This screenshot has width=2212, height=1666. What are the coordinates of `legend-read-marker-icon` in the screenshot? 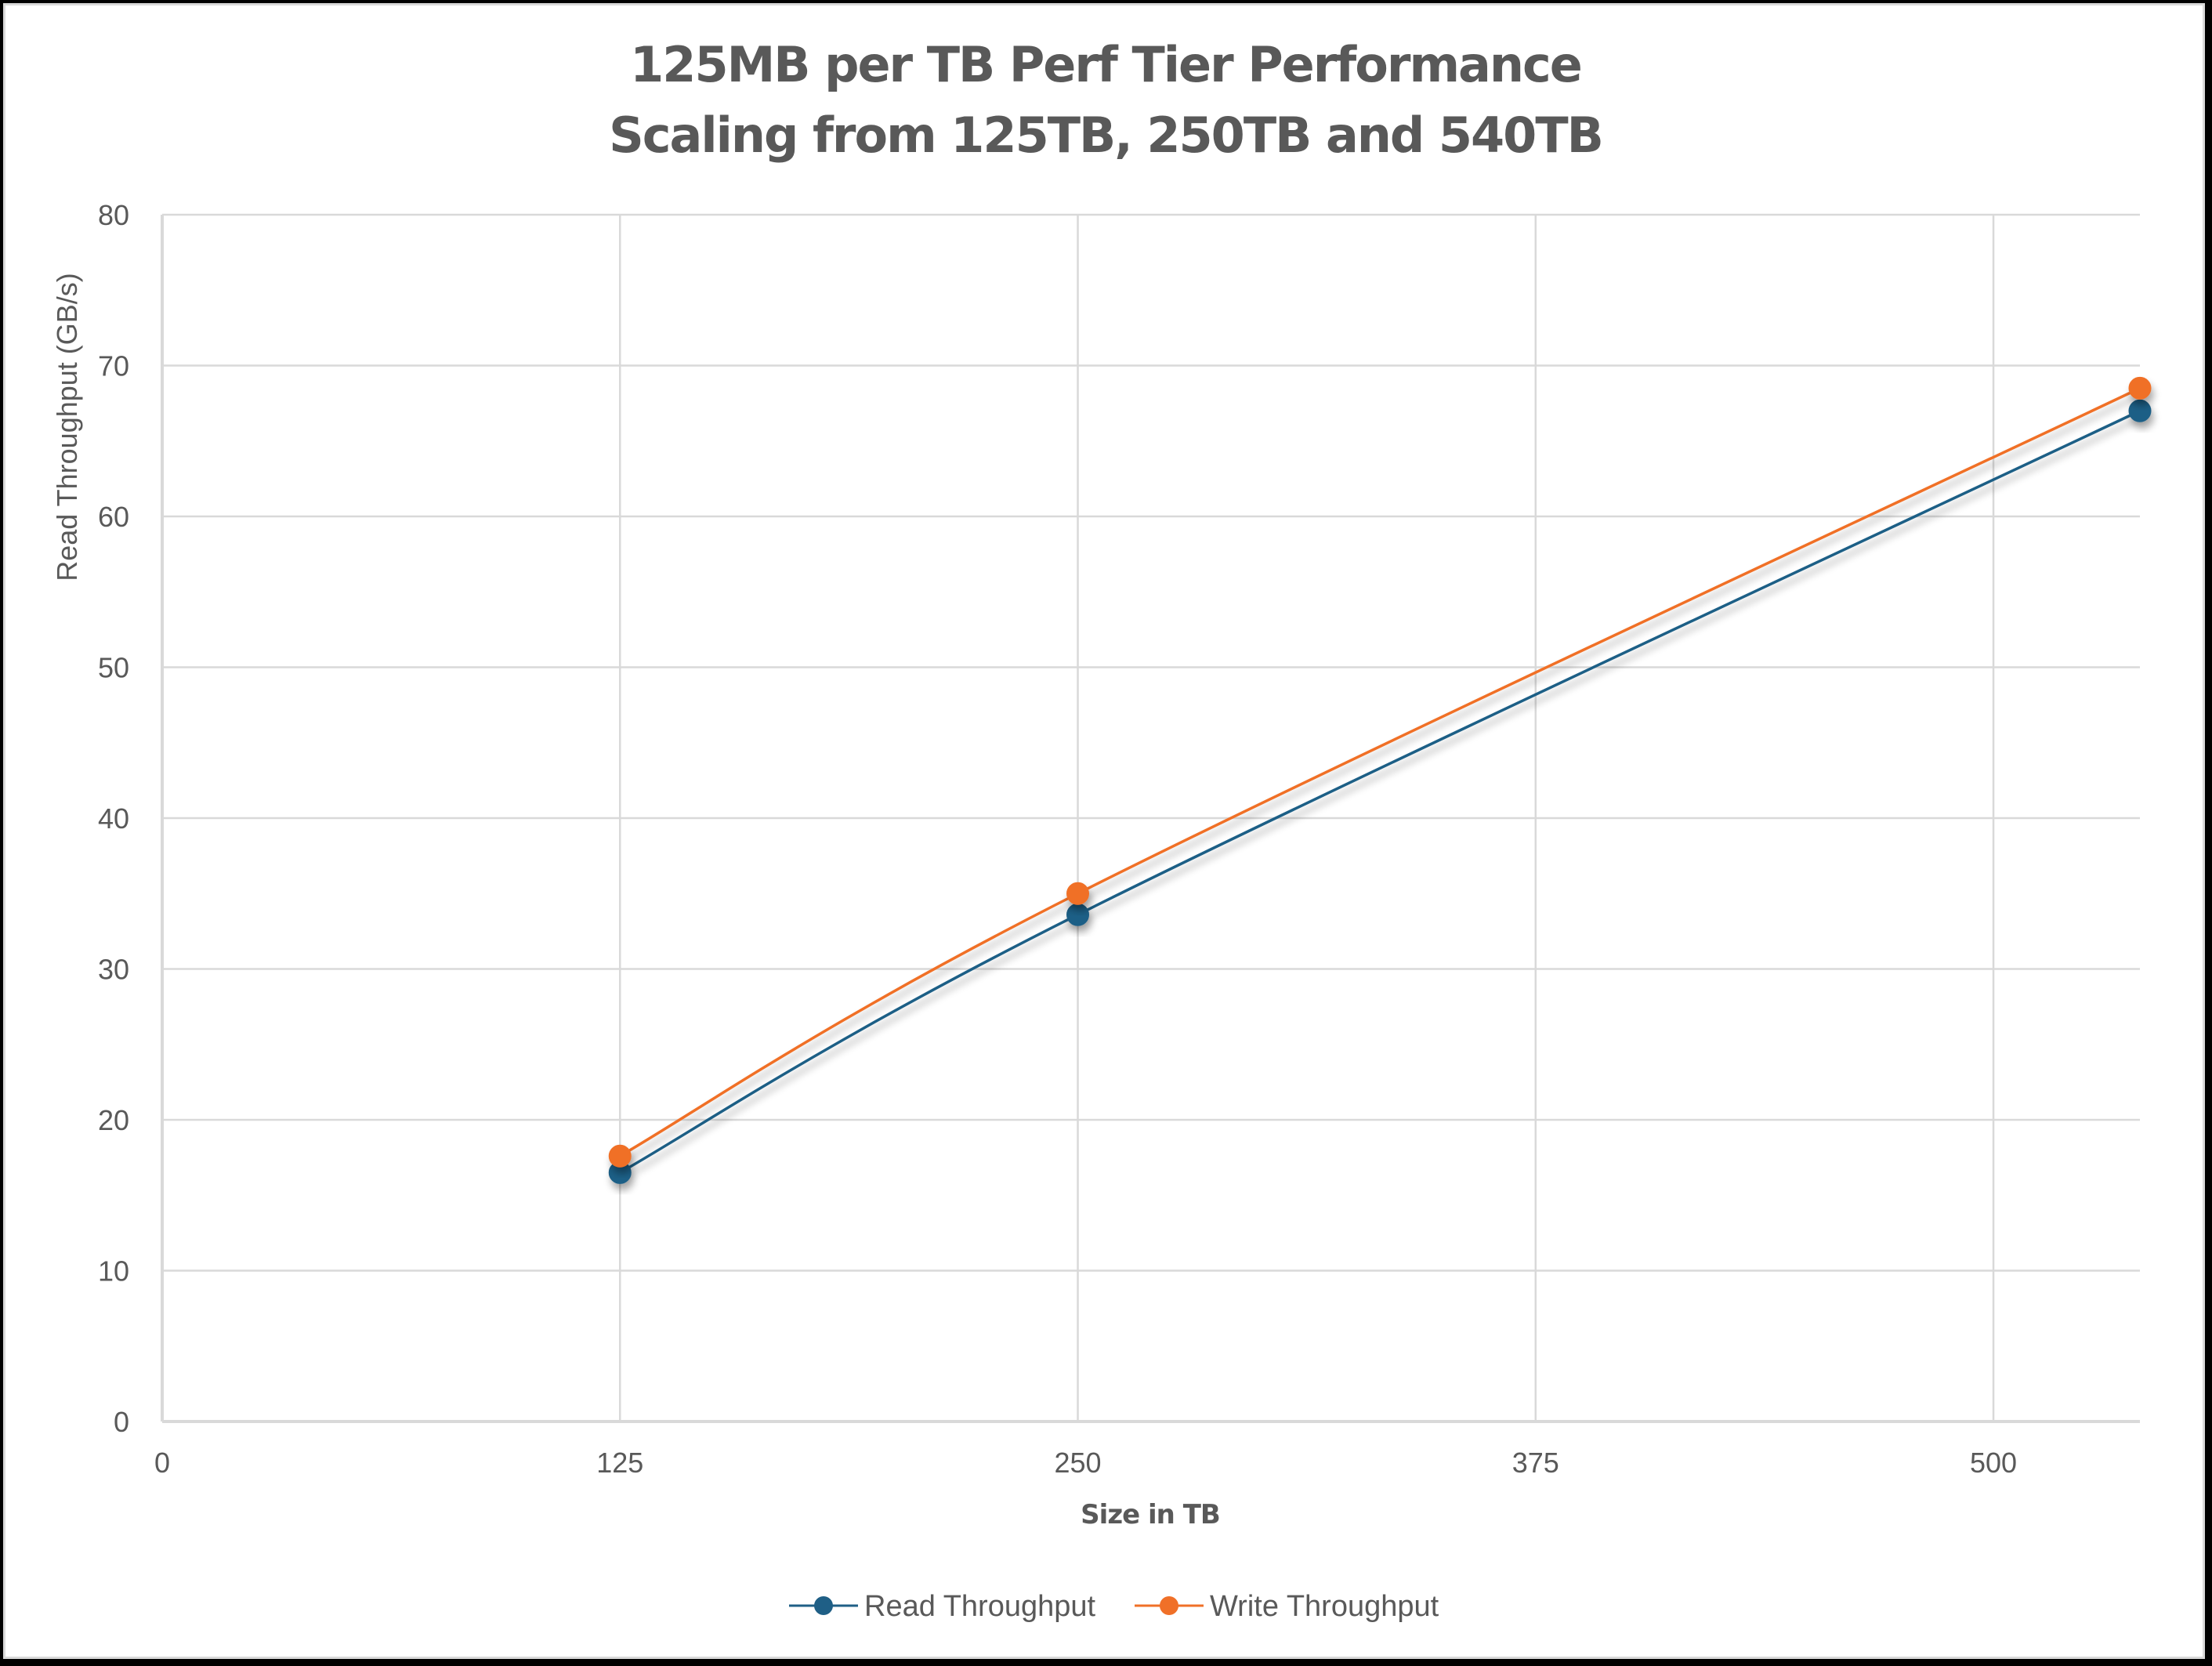 It's located at (823, 1605).